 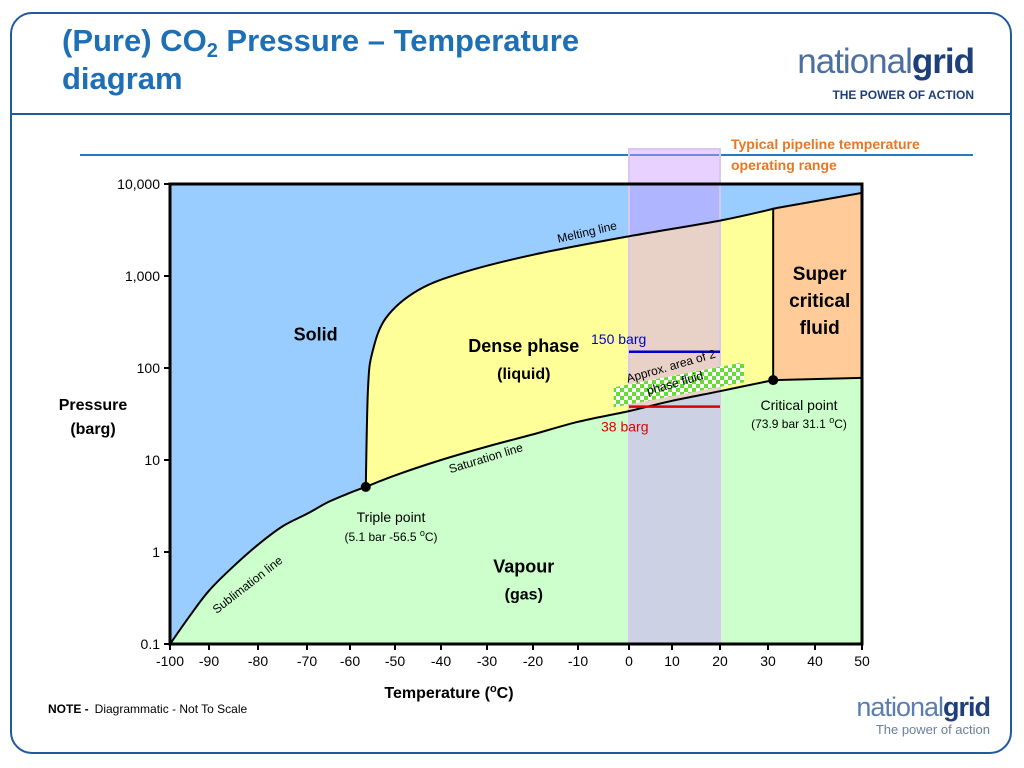 What do you see at coordinates (122, 78) in the screenshot?
I see `title-text-line2: diagram` at bounding box center [122, 78].